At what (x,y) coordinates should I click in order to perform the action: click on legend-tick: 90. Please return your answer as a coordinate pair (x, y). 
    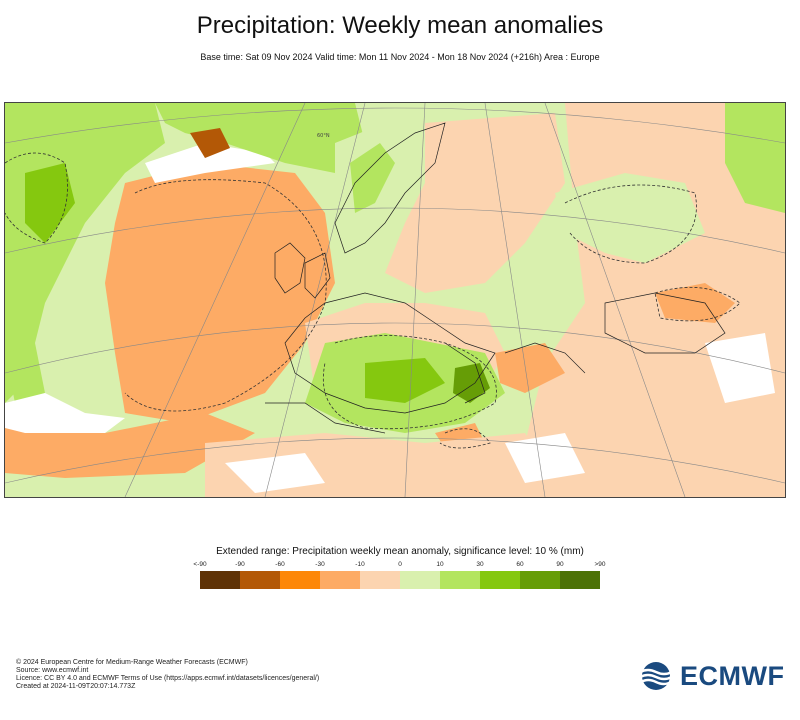
    Looking at the image, I should click on (560, 564).